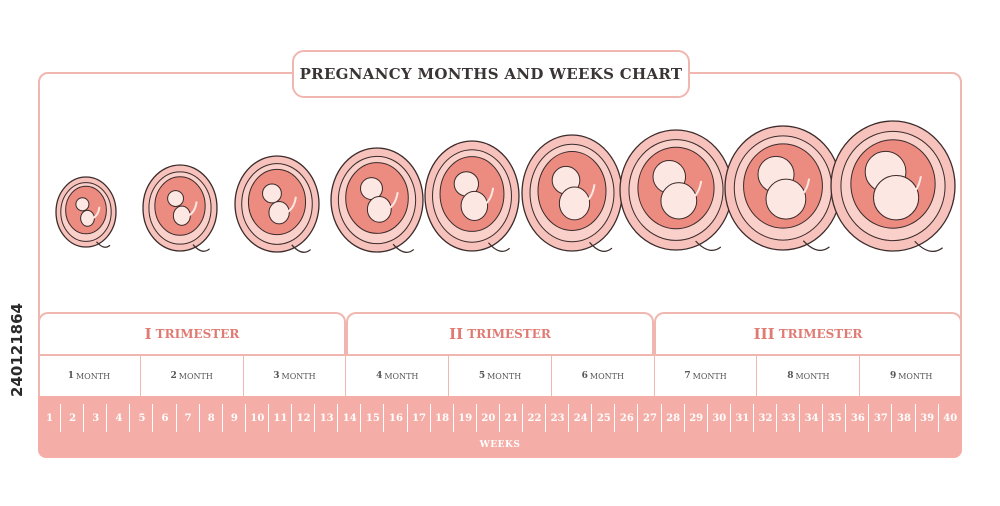  Describe the element at coordinates (295, 376) in the screenshot. I see `month-cell: 3 MONTH` at that location.